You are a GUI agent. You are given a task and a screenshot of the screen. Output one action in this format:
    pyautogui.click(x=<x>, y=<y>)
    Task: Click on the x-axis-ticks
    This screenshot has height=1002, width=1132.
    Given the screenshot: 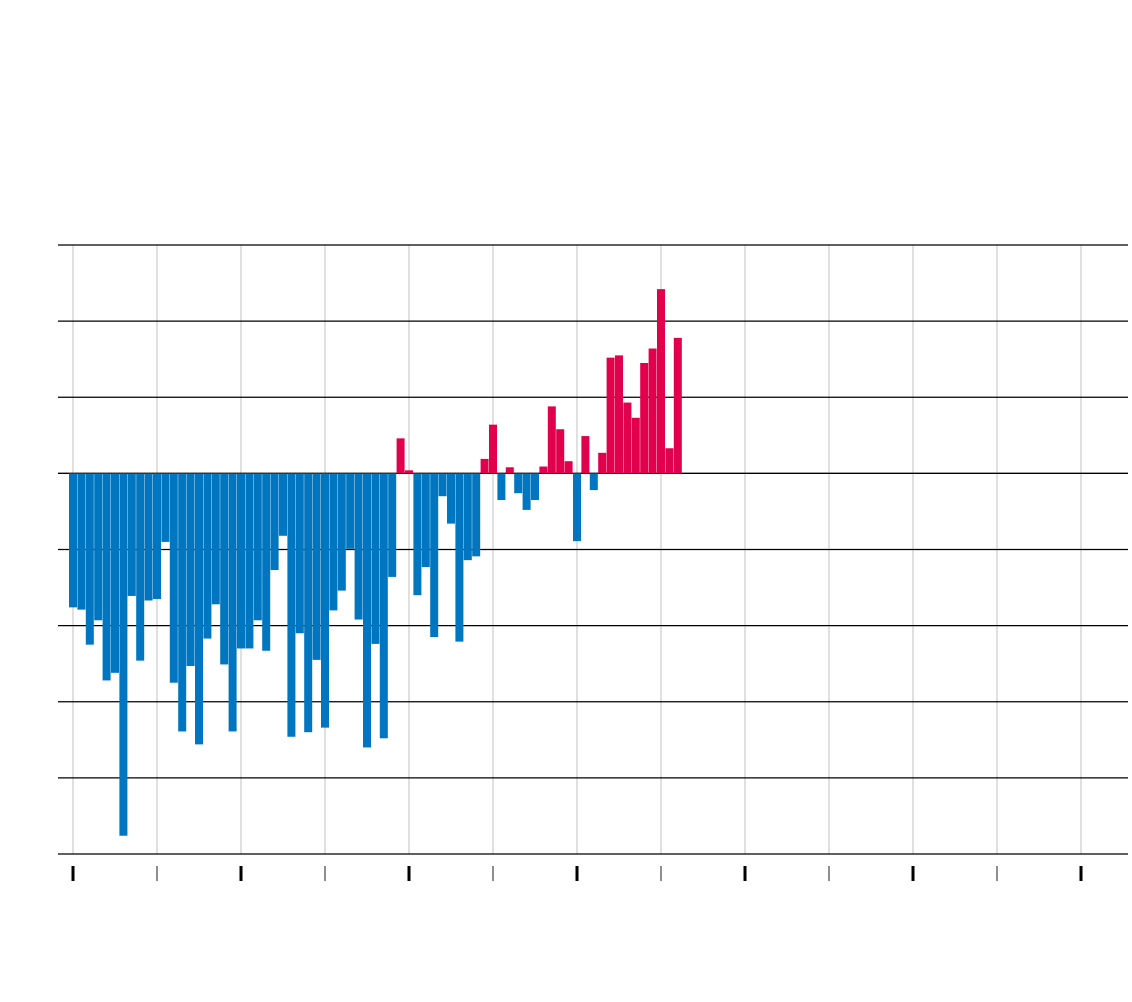 What is the action you would take?
    pyautogui.click(x=577, y=873)
    